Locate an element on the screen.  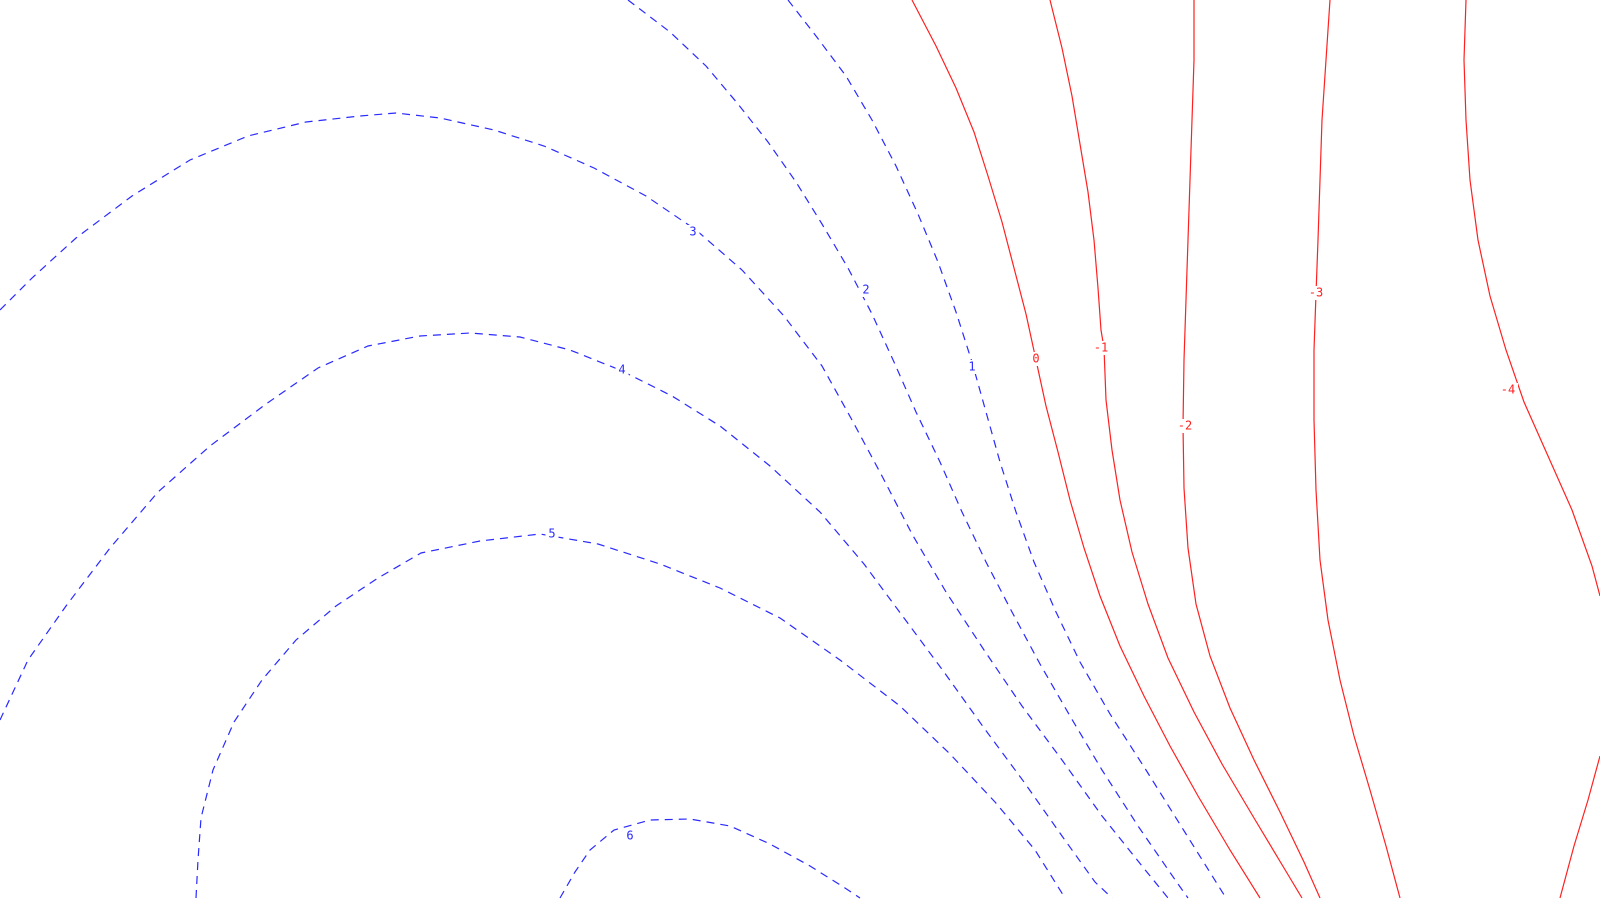
contour-label-level-1: 1 is located at coordinates (971, 367).